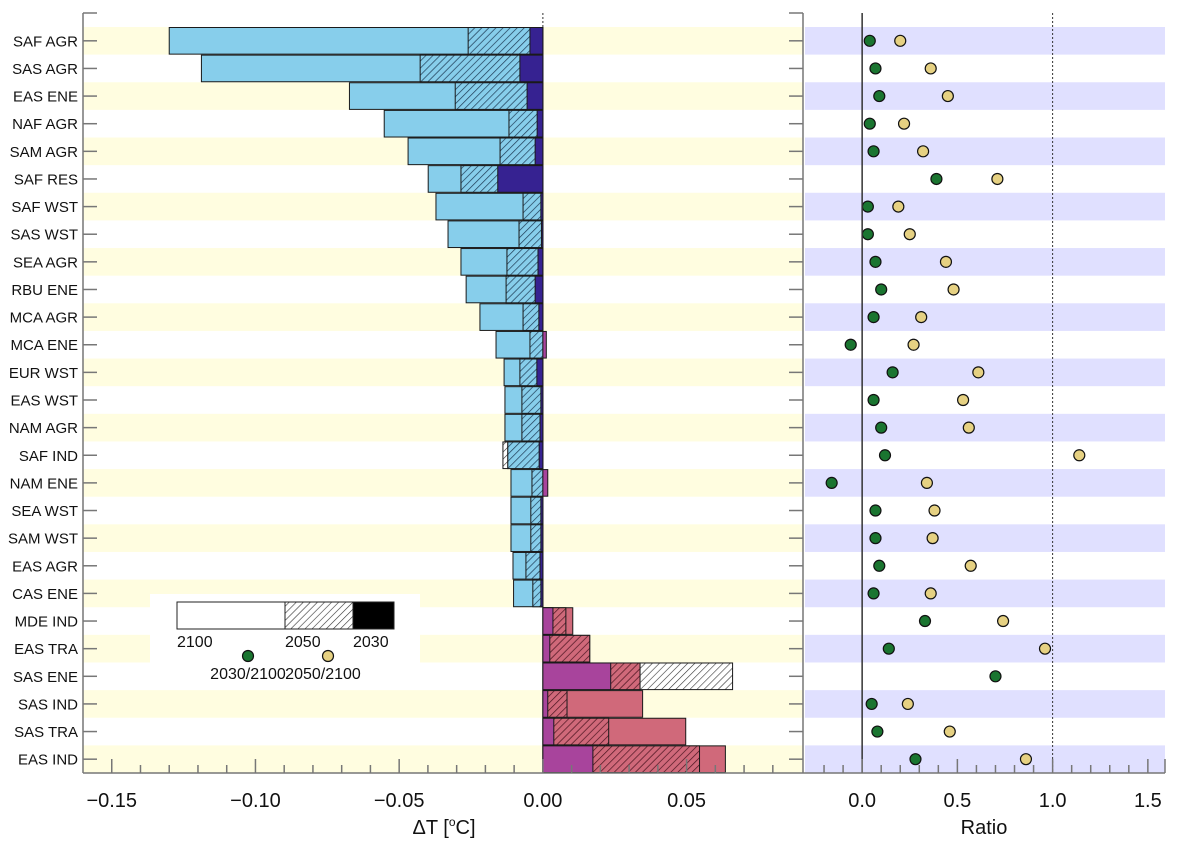 The width and height of the screenshot is (1177, 850). What do you see at coordinates (1053, 801) in the screenshot?
I see `ratio-tick-label: 1.0` at bounding box center [1053, 801].